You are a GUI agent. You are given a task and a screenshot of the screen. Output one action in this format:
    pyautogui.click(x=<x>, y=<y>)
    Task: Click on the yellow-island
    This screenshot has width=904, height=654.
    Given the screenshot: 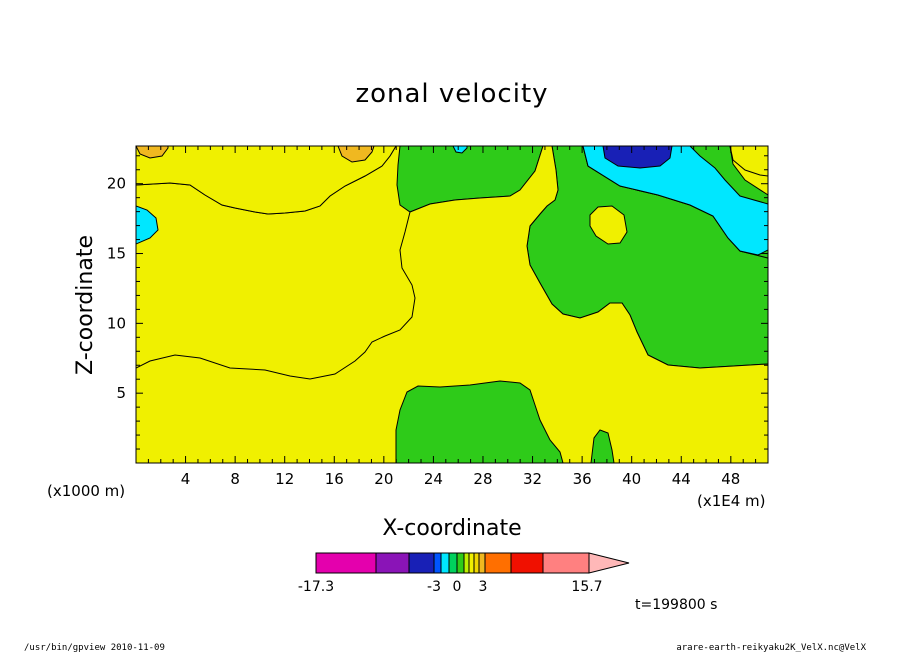 What is the action you would take?
    pyautogui.click(x=608, y=225)
    